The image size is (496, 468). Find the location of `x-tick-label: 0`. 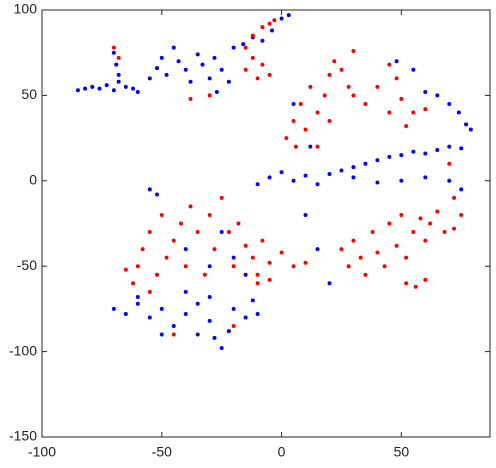

x-tick-label: 0 is located at coordinates (282, 452).